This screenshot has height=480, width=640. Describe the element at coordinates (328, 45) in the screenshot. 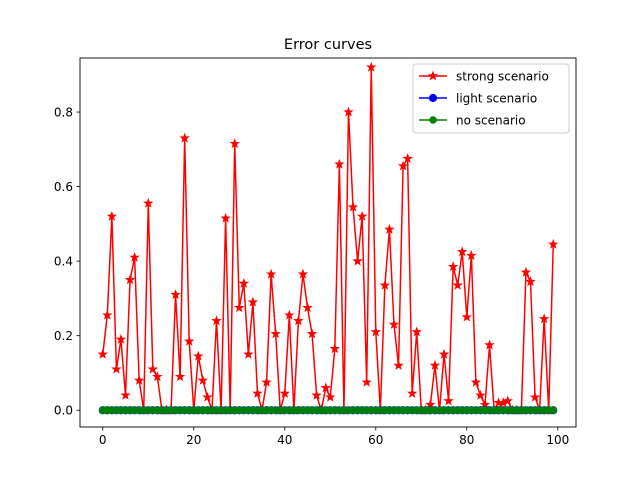

I see `chart-title: Error curves` at that location.